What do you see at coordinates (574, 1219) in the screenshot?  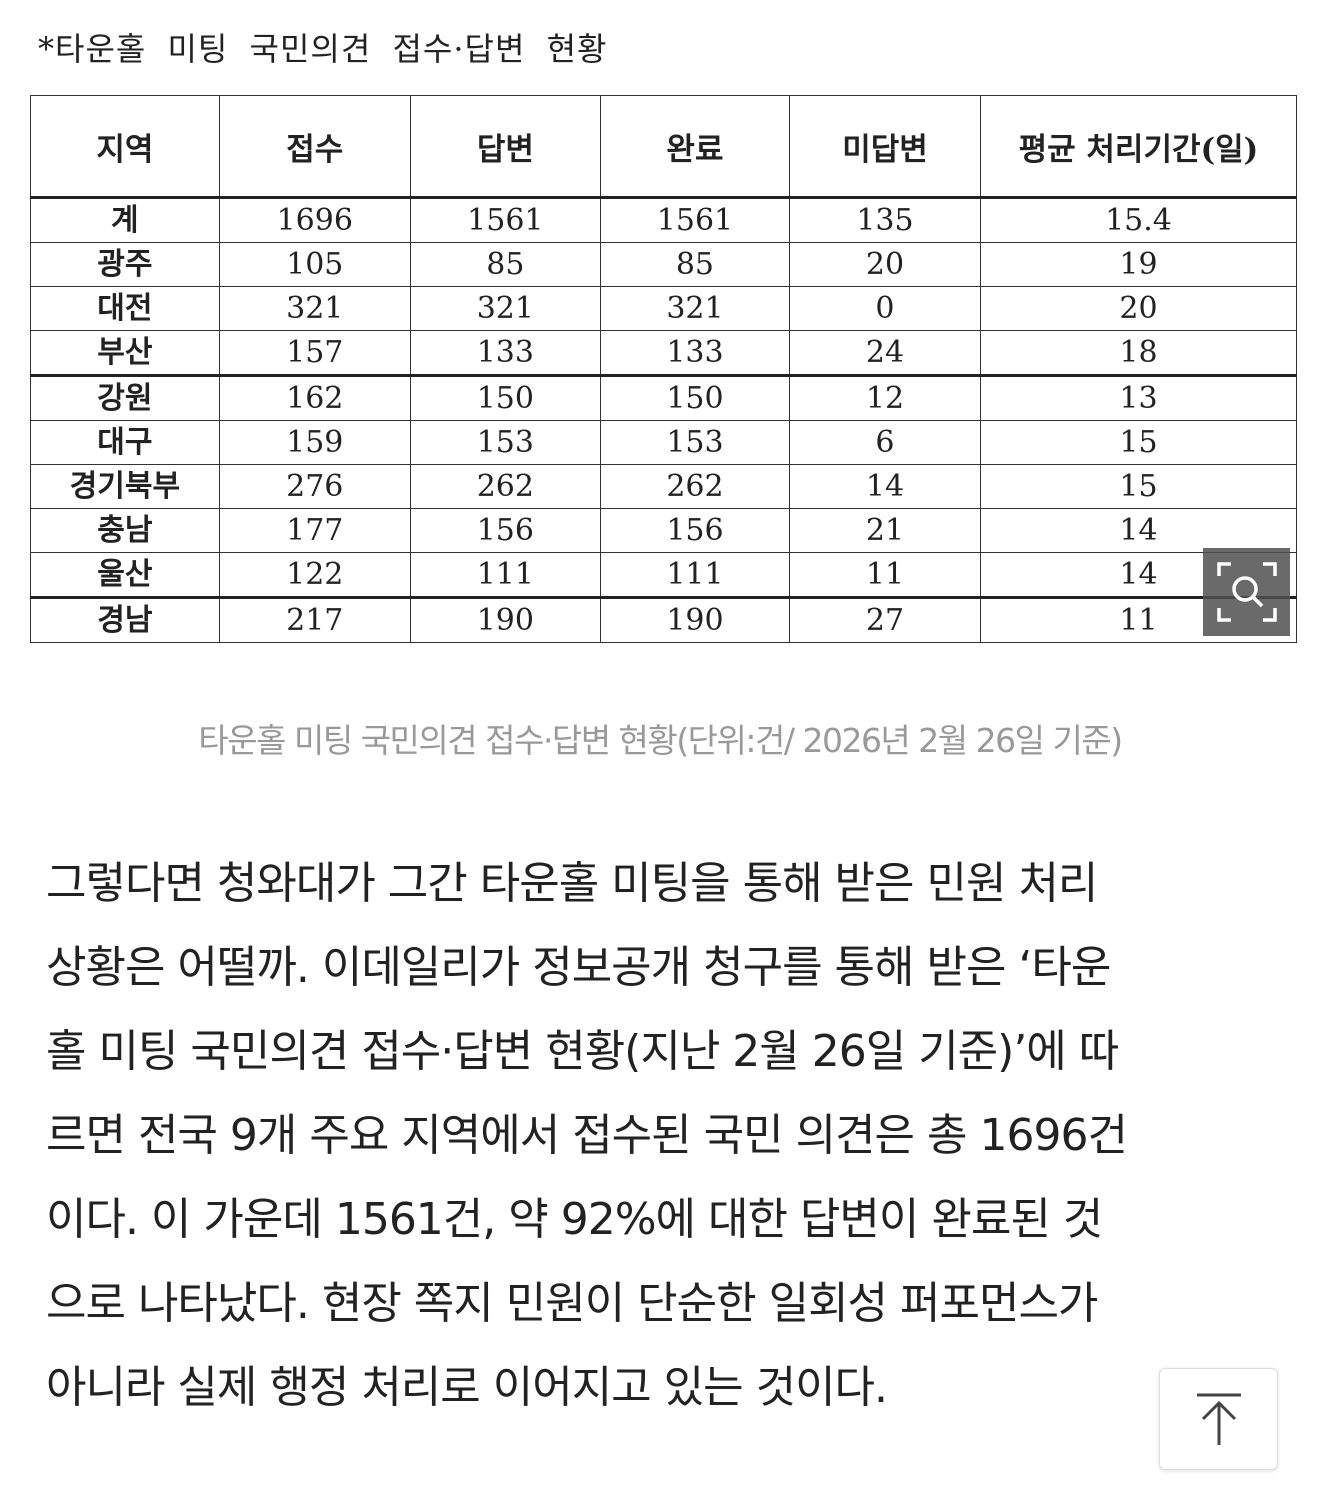 I see `article-line: 이다. 이 가운데 1561건, 약 92%에 대한 답변이 완료된 것` at bounding box center [574, 1219].